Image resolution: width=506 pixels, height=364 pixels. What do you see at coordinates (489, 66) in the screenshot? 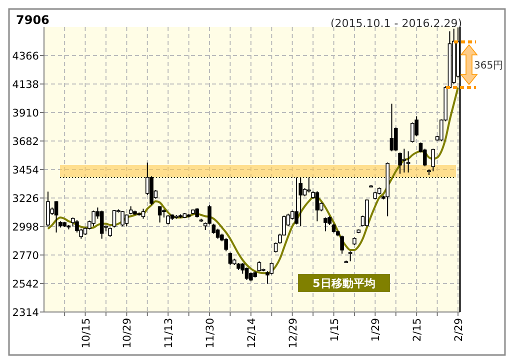
I see `text: 365円` at bounding box center [489, 66].